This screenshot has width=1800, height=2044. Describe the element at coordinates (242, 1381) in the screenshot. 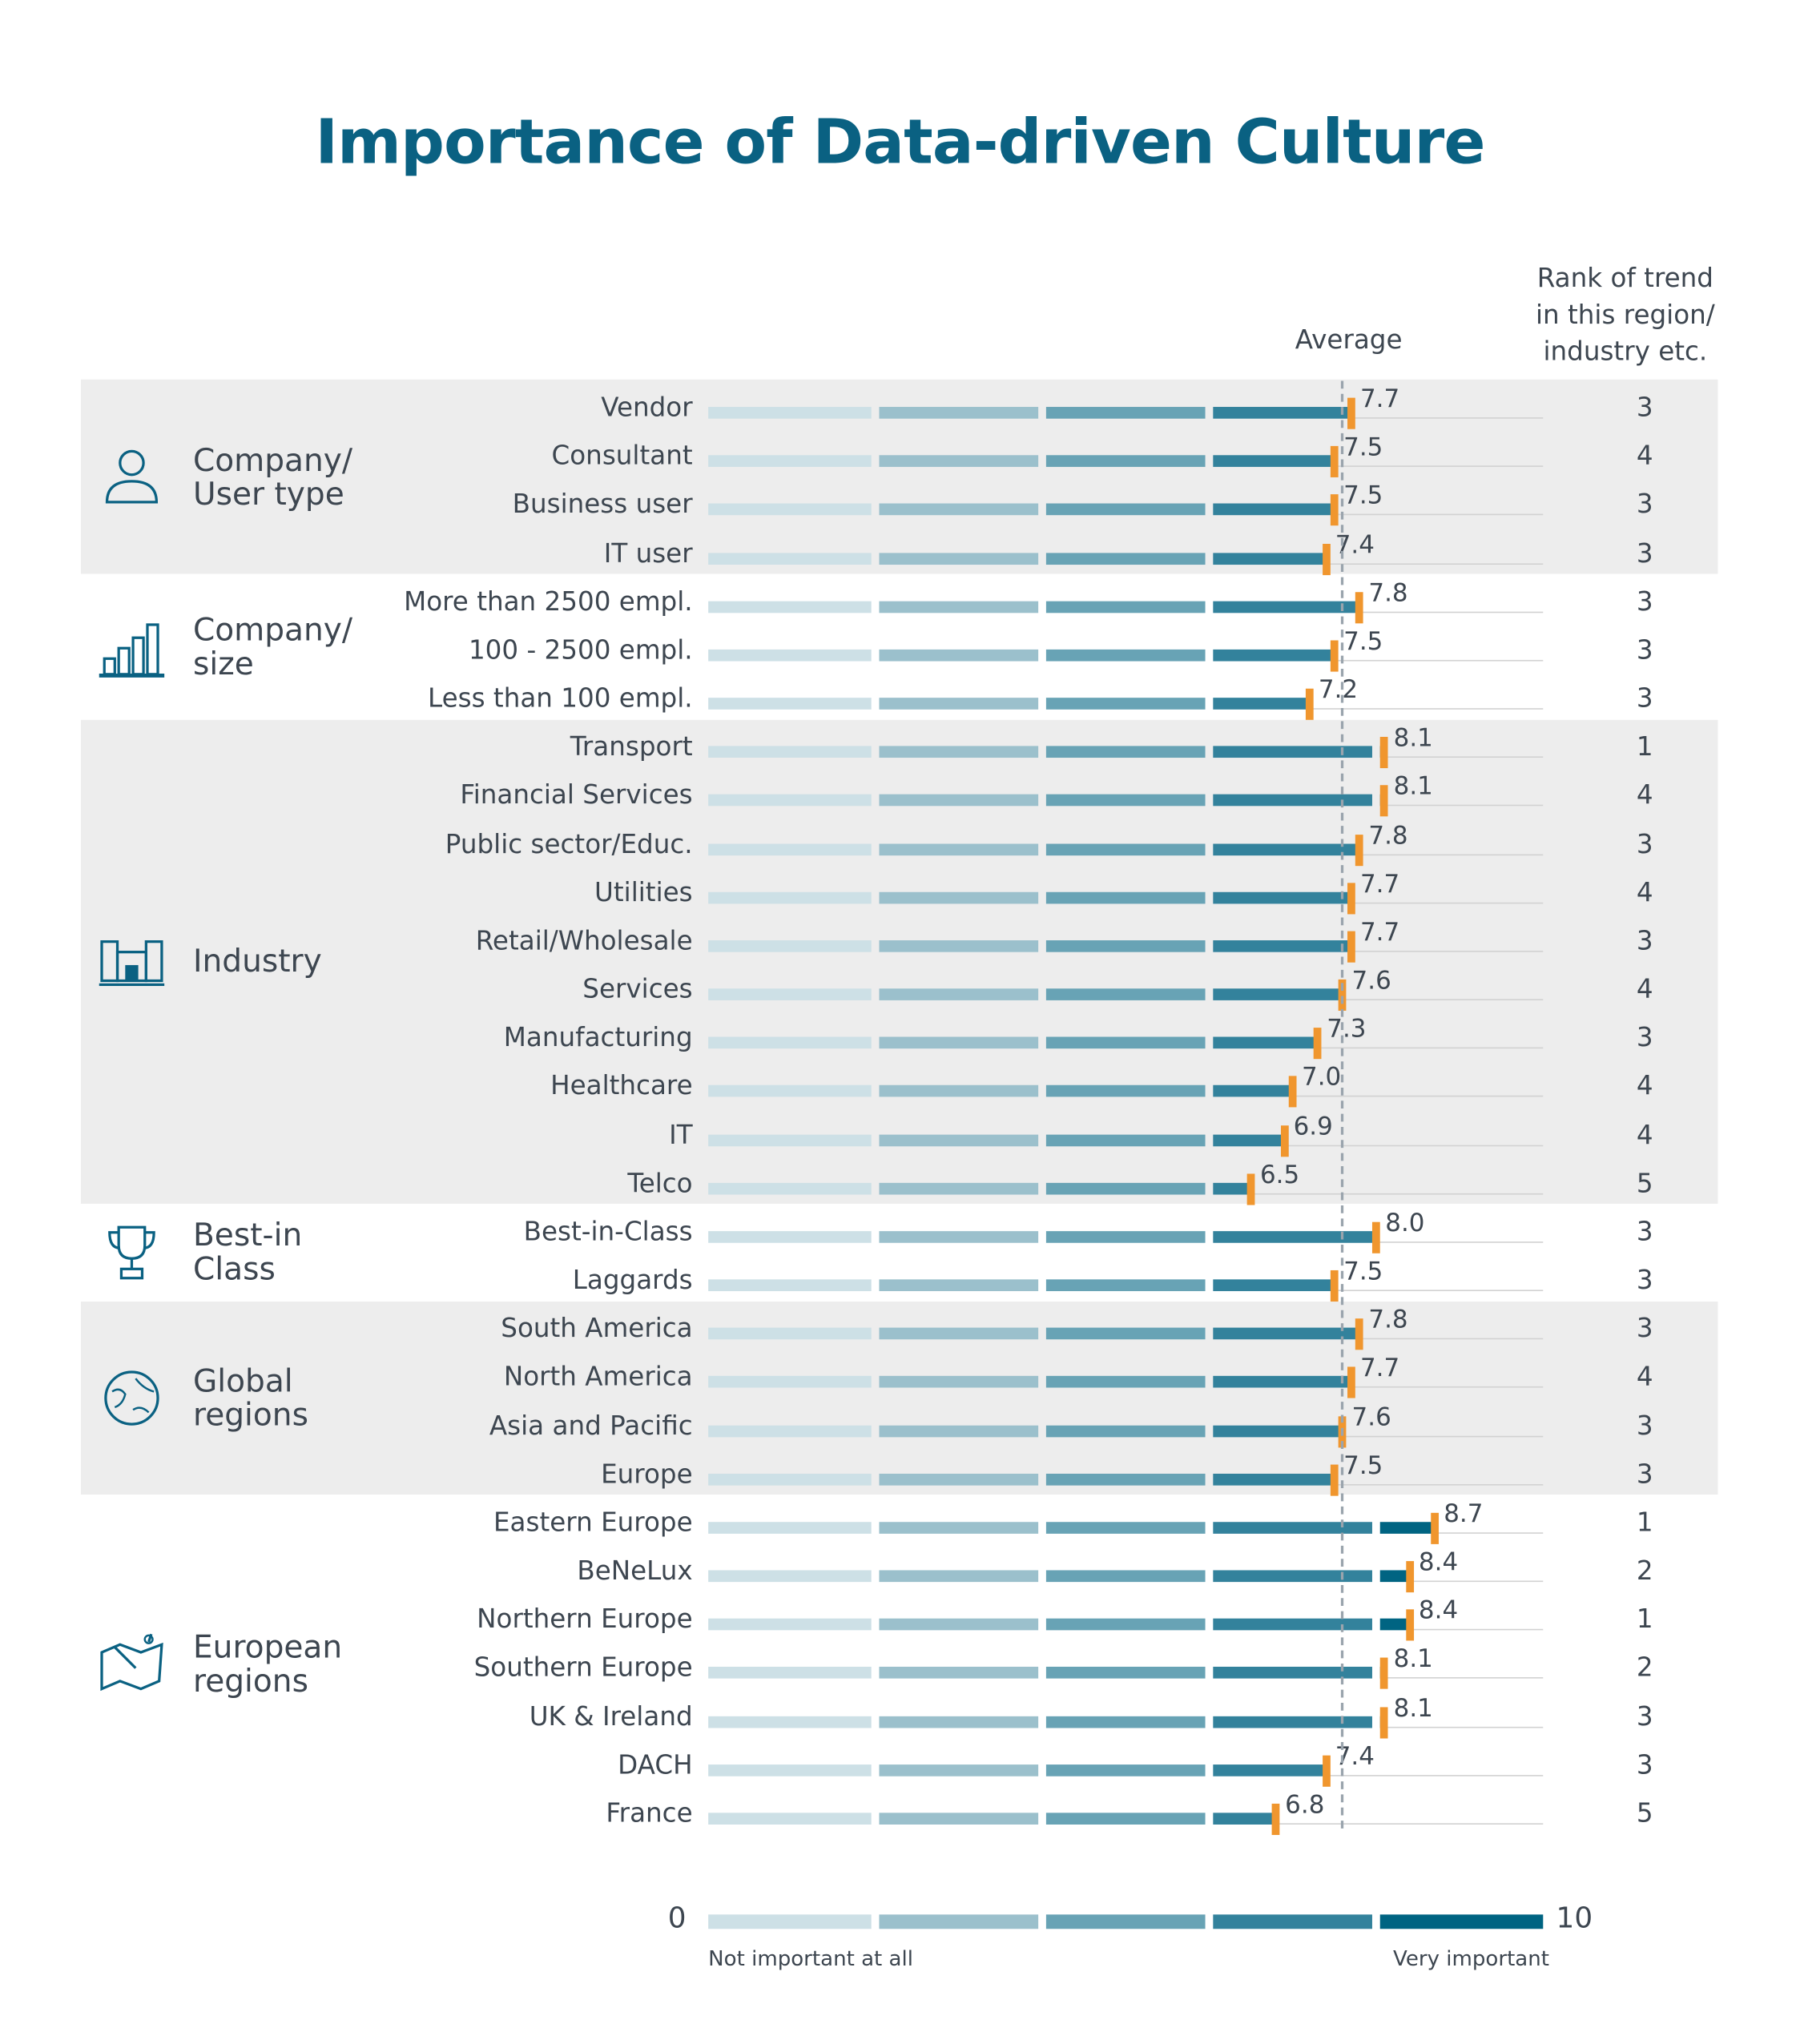

I see `group-label-line: Global` at that location.